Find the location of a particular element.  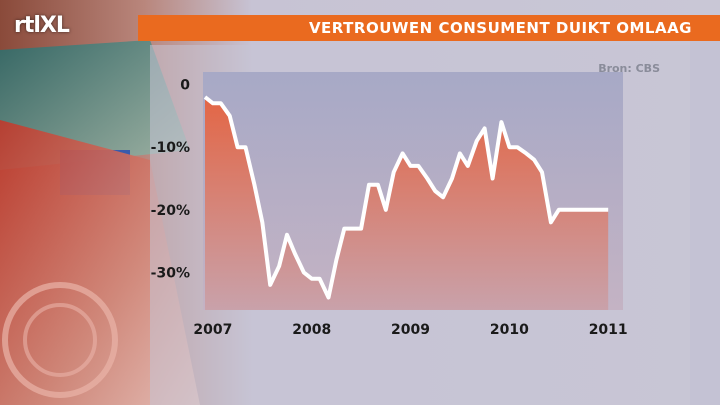

source-label: Bron: CBS is located at coordinates (629, 68).